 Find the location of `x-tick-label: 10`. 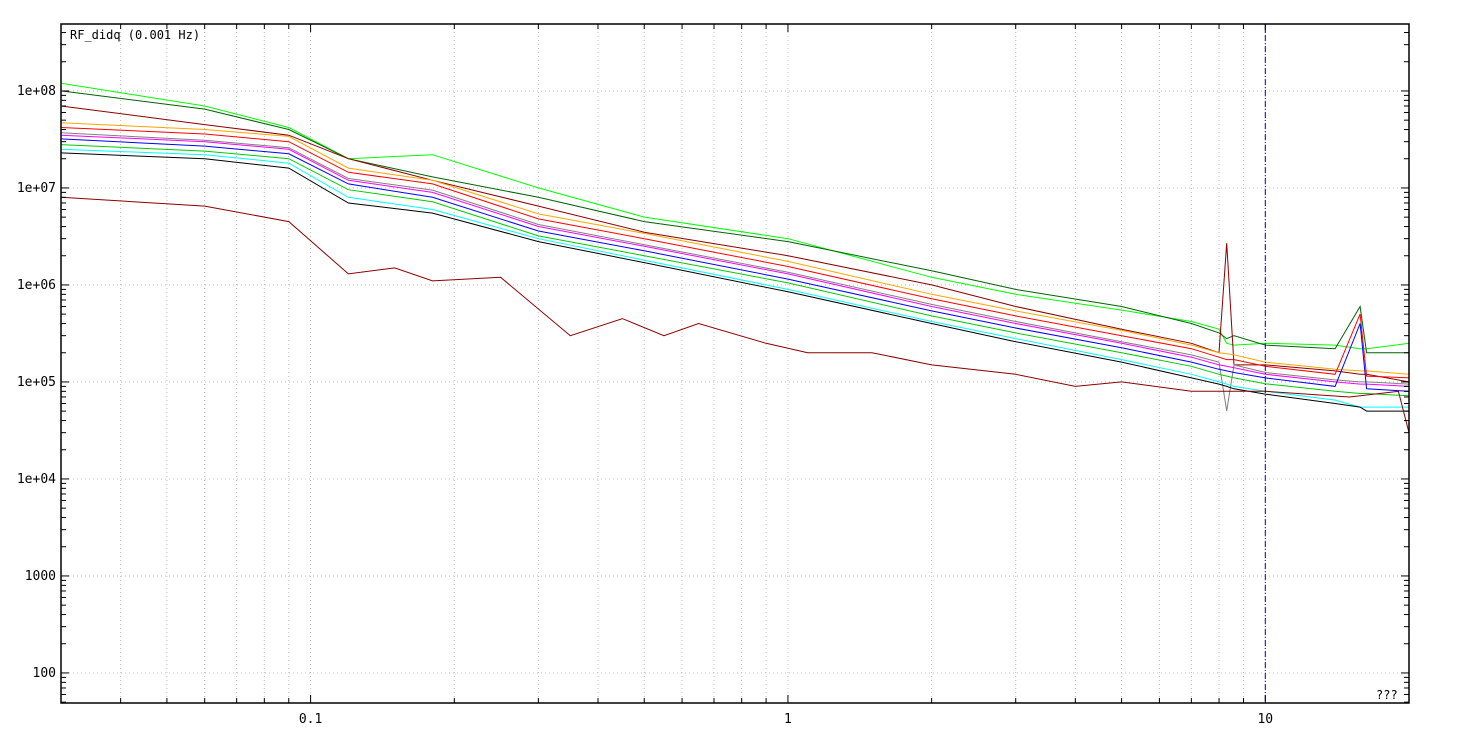

x-tick-label: 10 is located at coordinates (1265, 719).